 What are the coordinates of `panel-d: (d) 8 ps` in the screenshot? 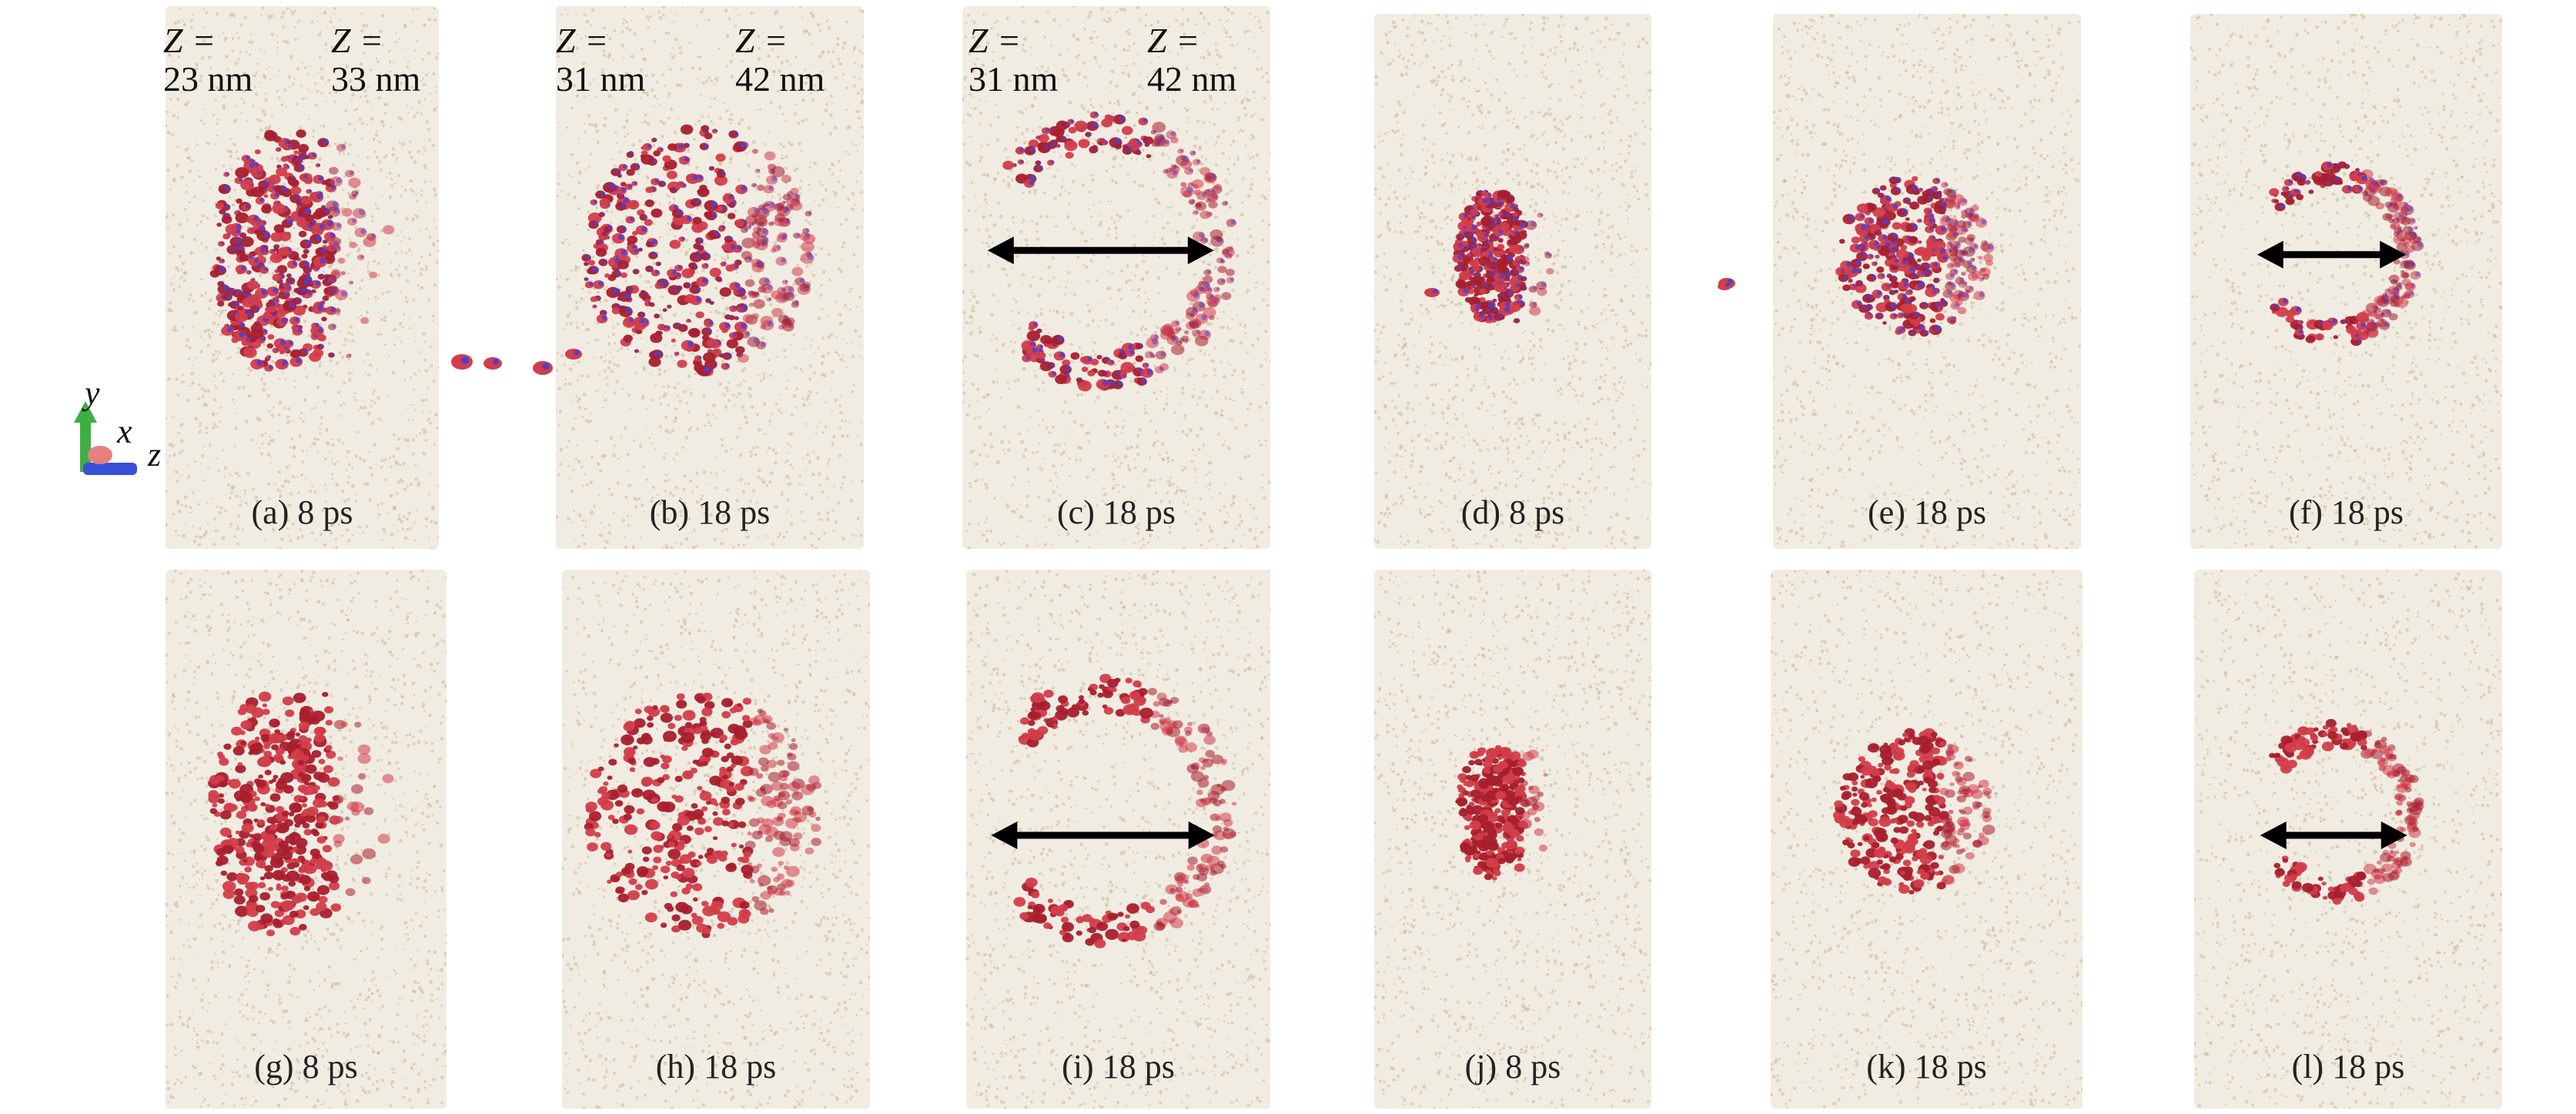 It's located at (1513, 281).